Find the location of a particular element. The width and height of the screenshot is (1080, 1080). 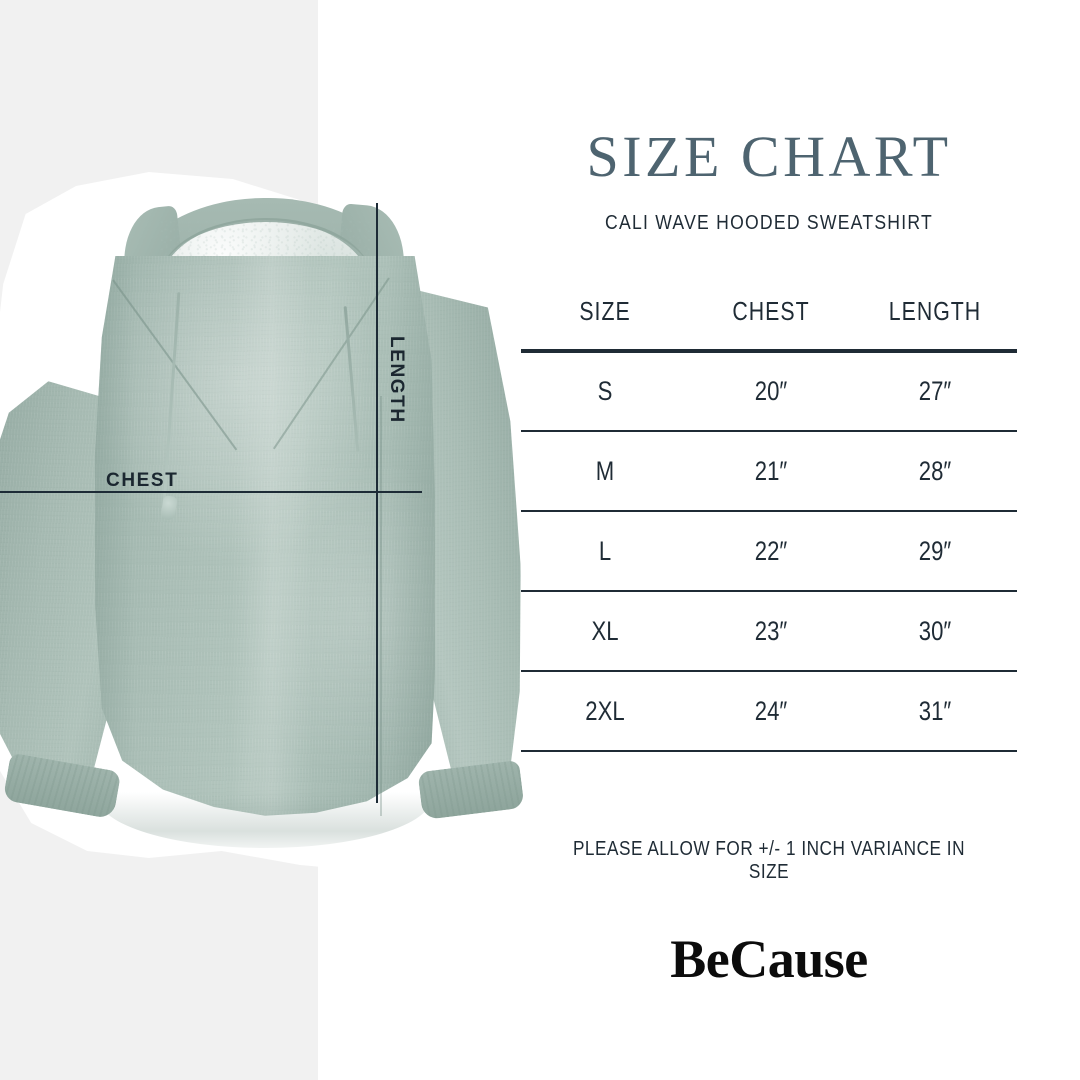

table-row: L 22″ 29″ is located at coordinates (769, 551).